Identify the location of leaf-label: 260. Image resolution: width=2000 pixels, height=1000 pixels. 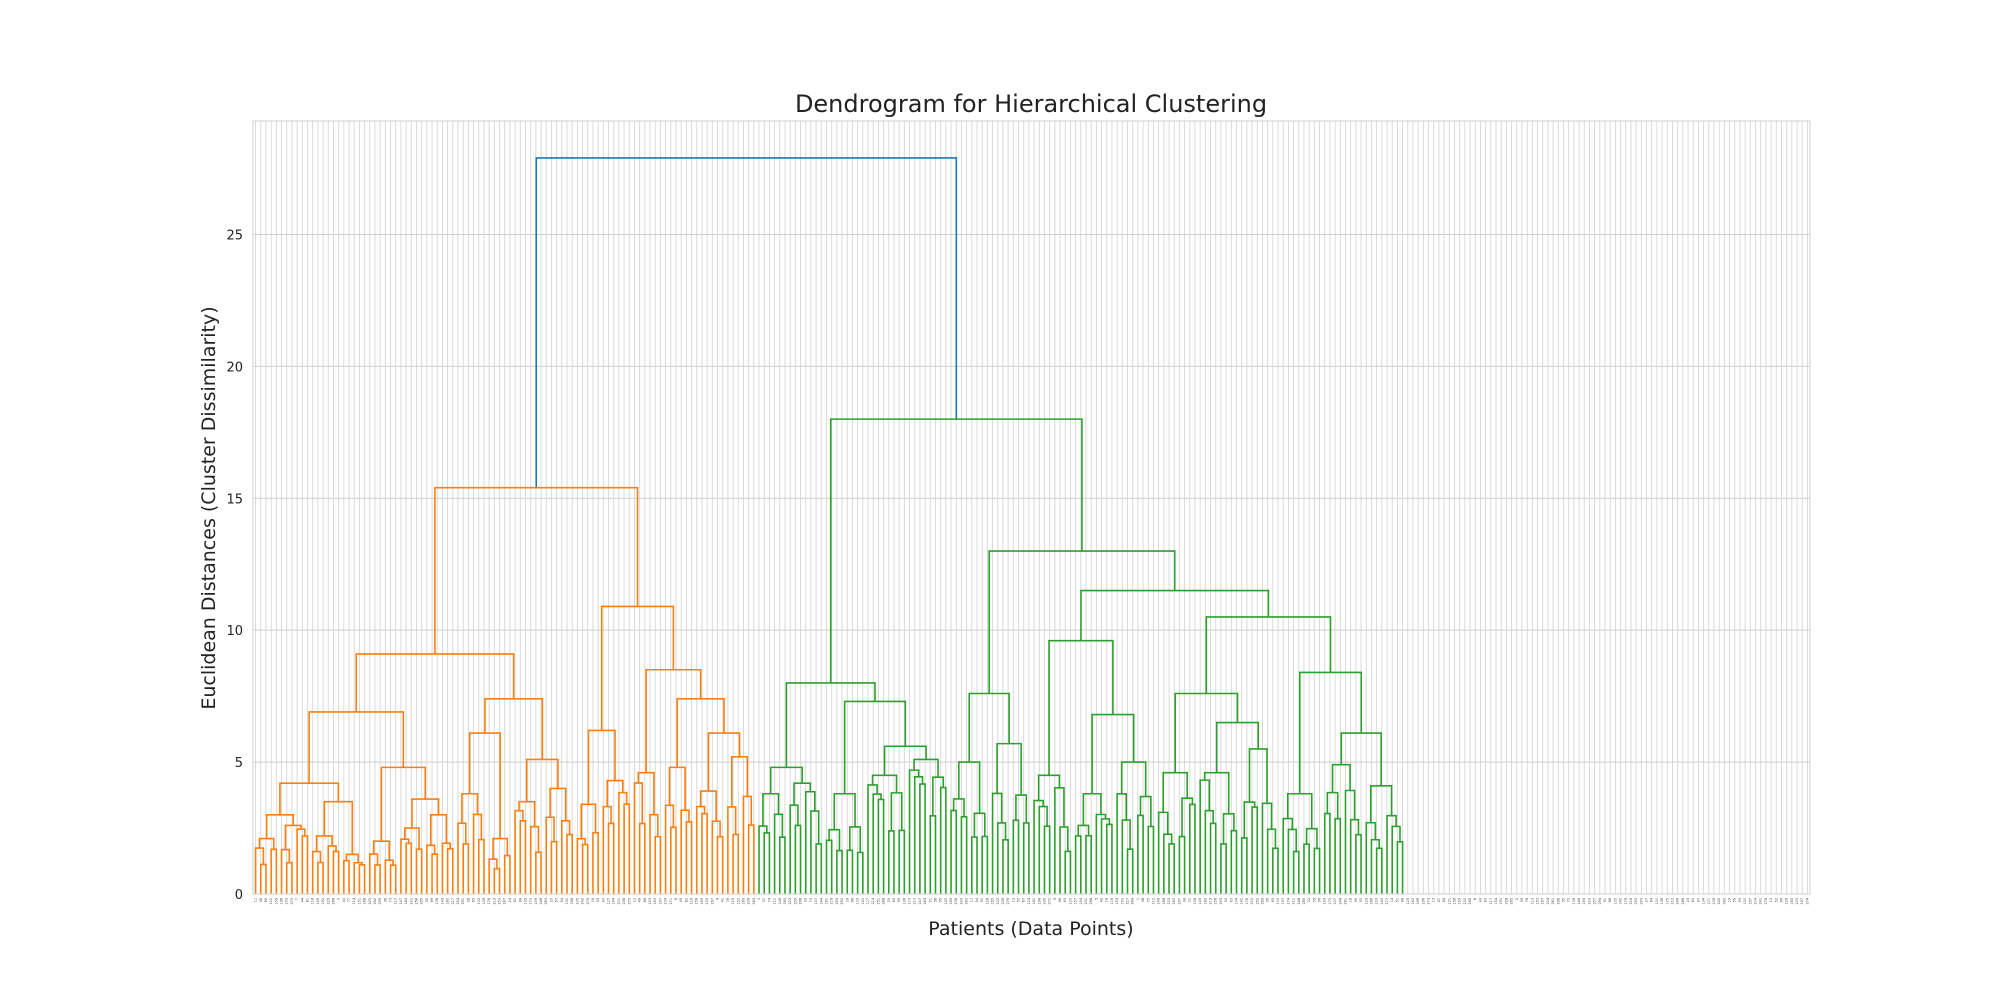
(1174, 901).